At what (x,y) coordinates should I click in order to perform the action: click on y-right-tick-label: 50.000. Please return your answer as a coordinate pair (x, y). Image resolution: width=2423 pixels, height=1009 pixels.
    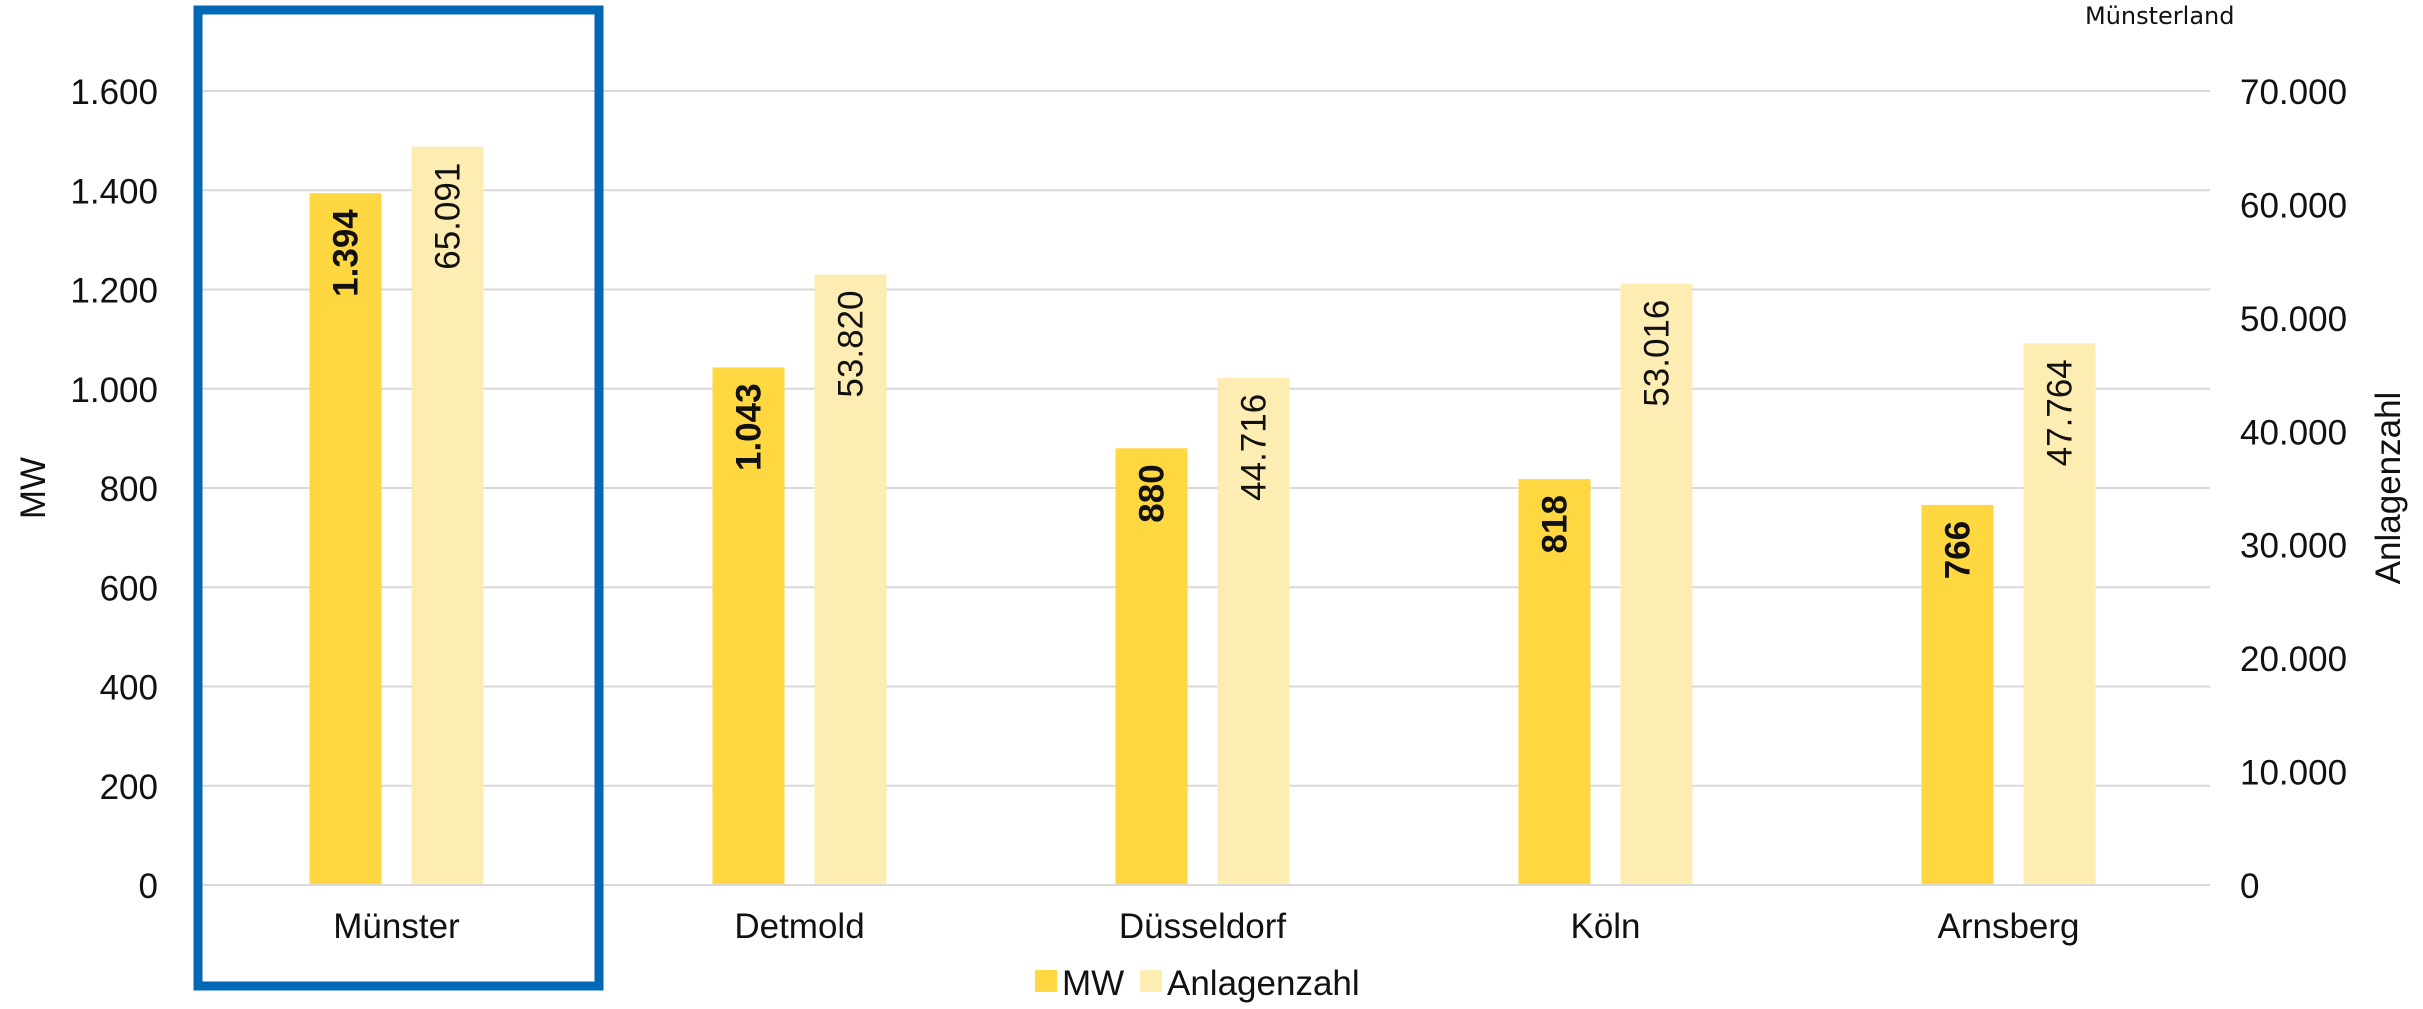
    Looking at the image, I should click on (2293, 319).